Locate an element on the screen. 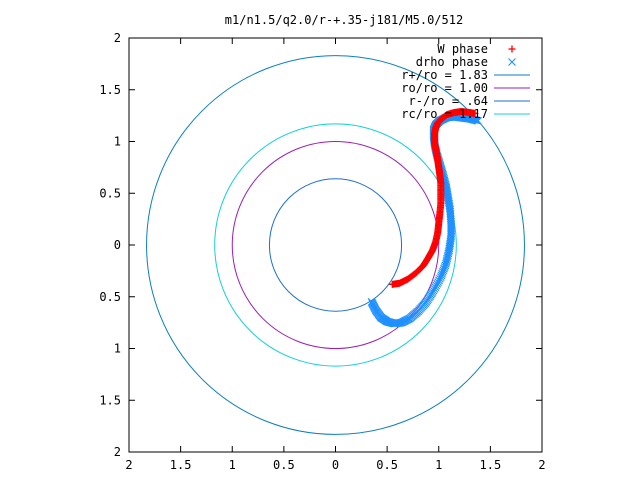 The height and width of the screenshot is (480, 640). legend-label: ro/ro = 1.00 is located at coordinates (444, 88).